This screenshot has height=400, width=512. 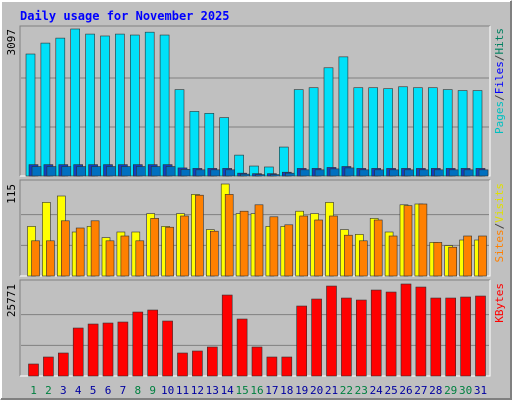 What do you see at coordinates (241, 390) in the screenshot?
I see `x-tick-label: 15` at bounding box center [241, 390].